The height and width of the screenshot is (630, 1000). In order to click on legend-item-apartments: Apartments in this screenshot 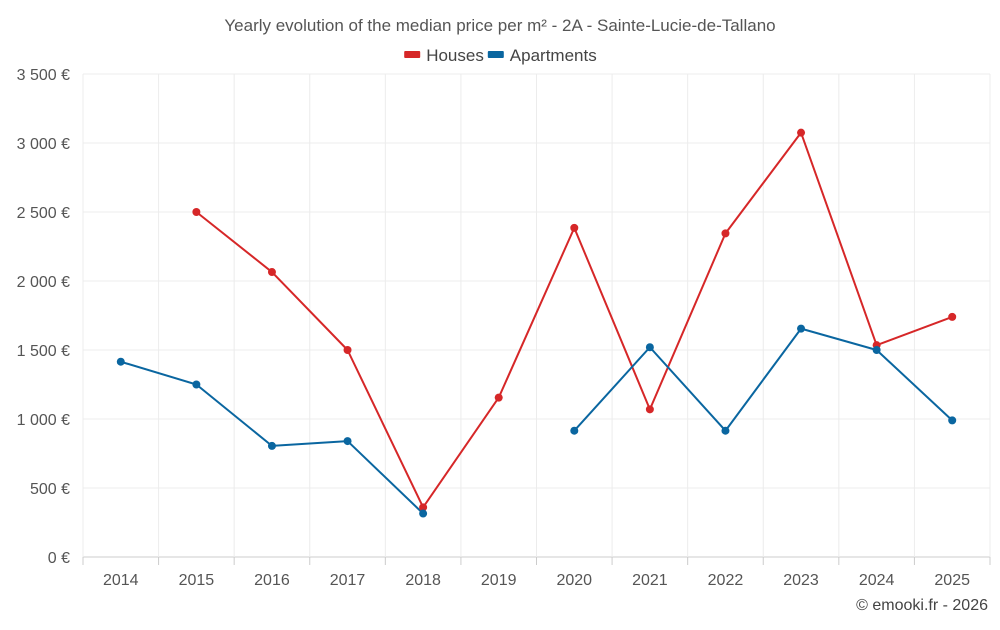, I will do `click(542, 55)`.